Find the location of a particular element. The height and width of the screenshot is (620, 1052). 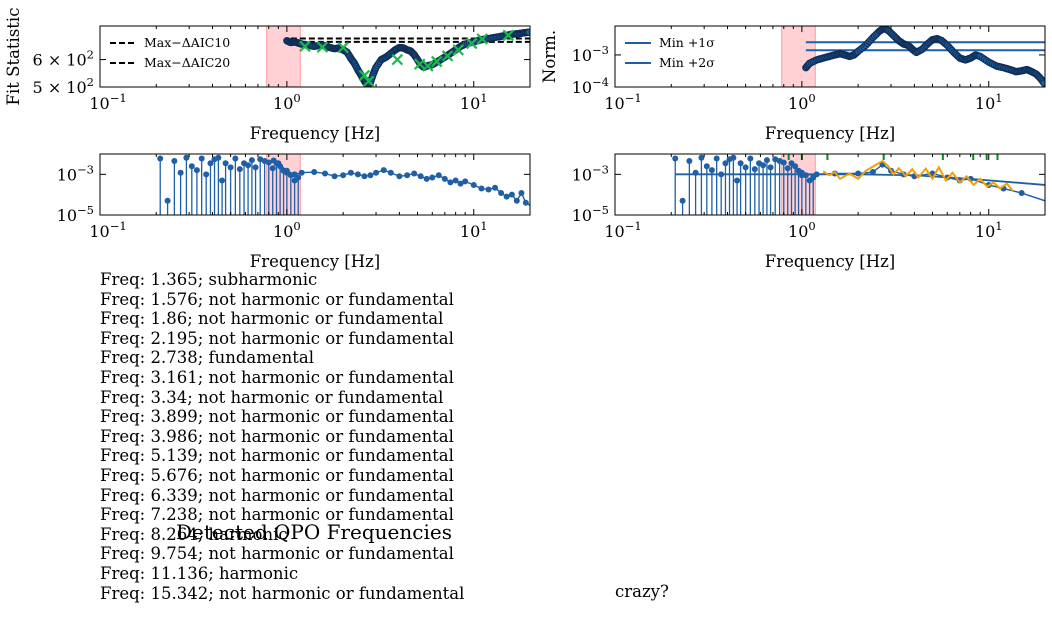

panel-power-left: 10−1 100 101 10−5 10−3 Frequency [Hz] is located at coordinates (294, 212).